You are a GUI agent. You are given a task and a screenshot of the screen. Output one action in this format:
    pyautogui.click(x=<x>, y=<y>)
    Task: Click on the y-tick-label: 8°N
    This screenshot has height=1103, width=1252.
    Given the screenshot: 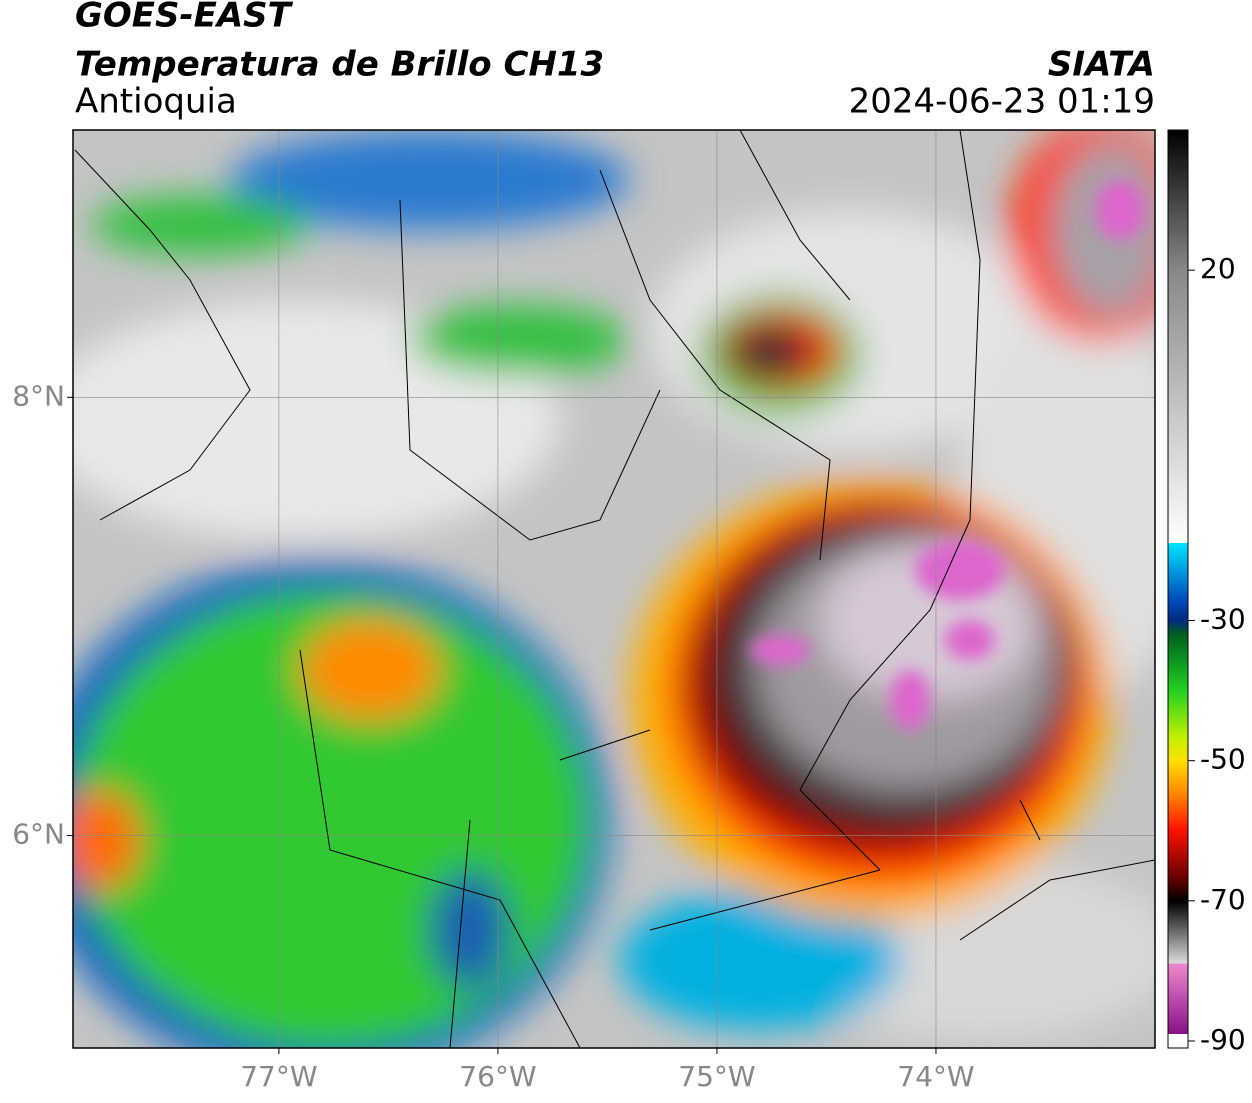 What is the action you would take?
    pyautogui.click(x=38, y=395)
    